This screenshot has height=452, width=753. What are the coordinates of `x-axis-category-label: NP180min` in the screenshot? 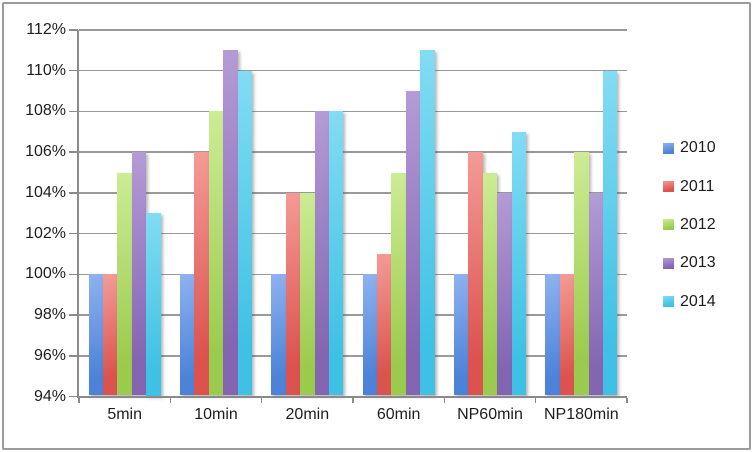 It's located at (581, 414).